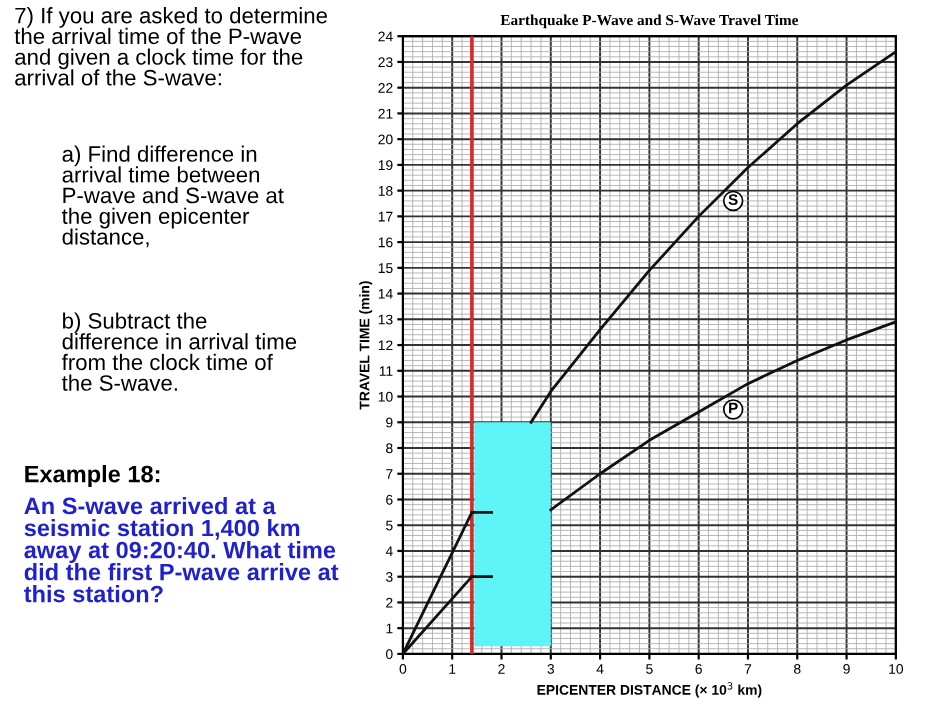  I want to click on text: b) Subtract the difference in arrival time from the clock time of the S-wave., so click(179, 351).